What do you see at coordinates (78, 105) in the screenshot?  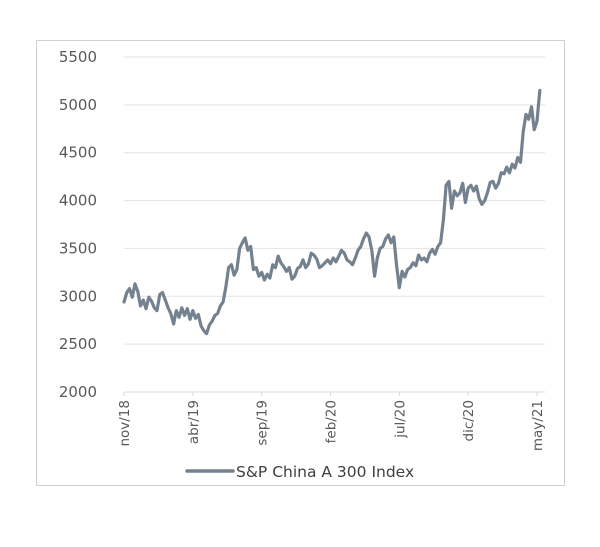 I see `y-tick-label: 5000` at bounding box center [78, 105].